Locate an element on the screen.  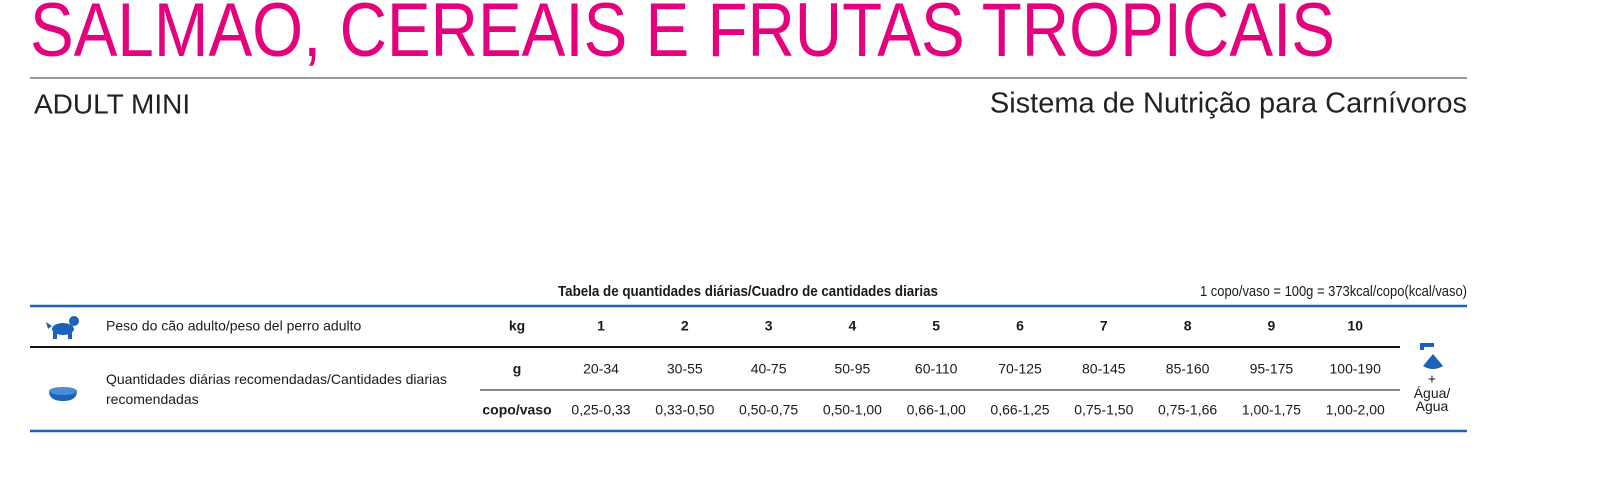
weight-cell: 1 is located at coordinates (601, 326).